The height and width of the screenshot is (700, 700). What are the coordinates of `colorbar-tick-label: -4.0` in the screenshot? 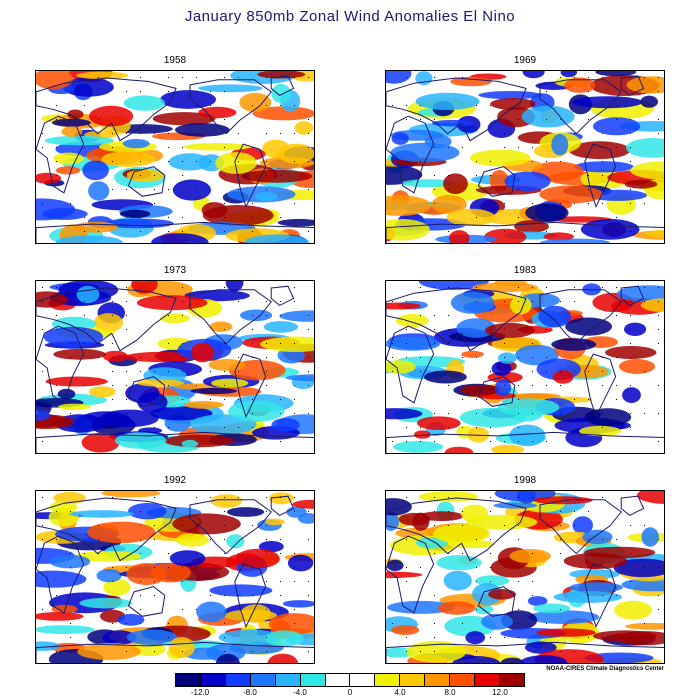 It's located at (300, 692).